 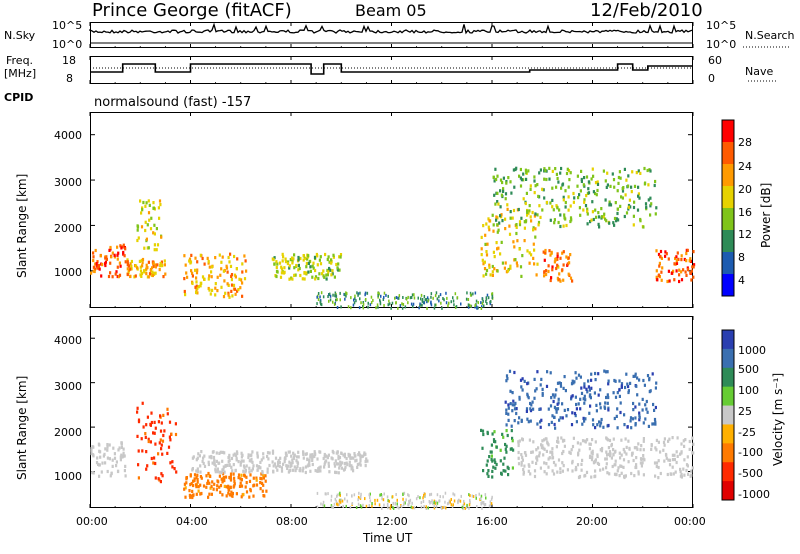 What do you see at coordinates (750, 452) in the screenshot?
I see `vel-cbar-tick-5: -100` at bounding box center [750, 452].